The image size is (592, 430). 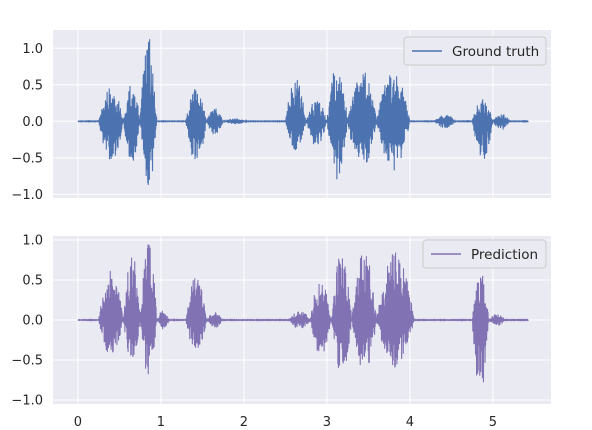 I want to click on top-y-tick-label-2: 0.0, so click(x=32, y=122).